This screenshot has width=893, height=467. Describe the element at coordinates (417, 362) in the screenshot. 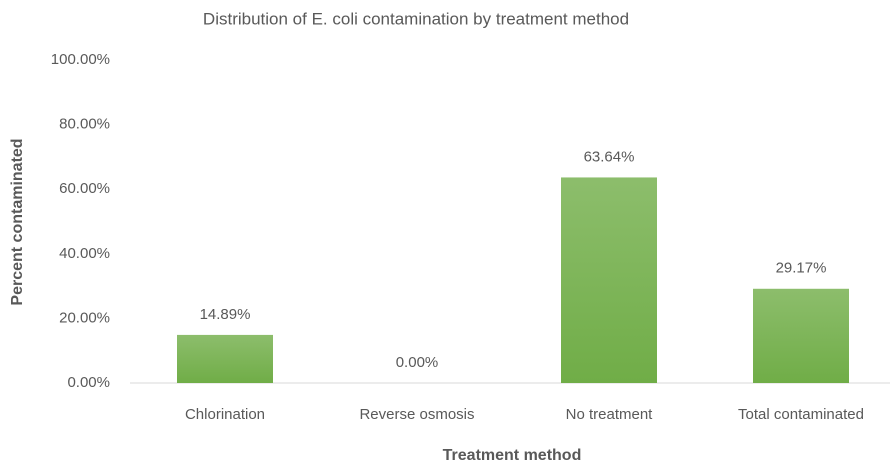

I see `data-label: 0.00%` at that location.